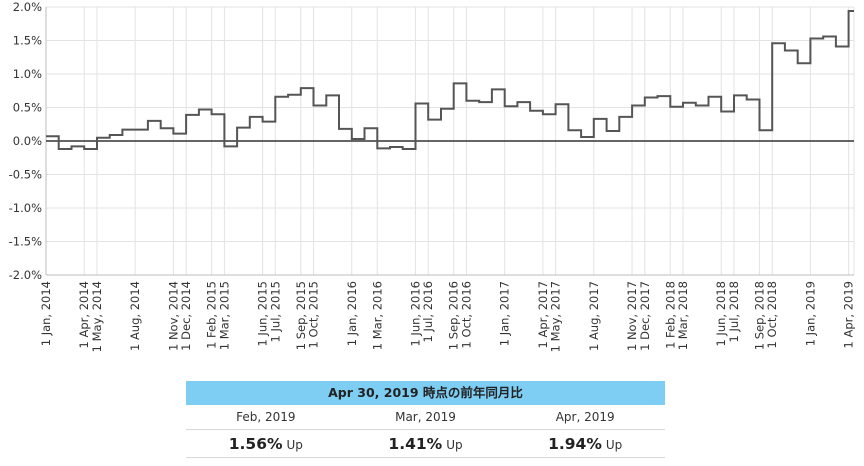 This screenshot has width=864, height=466. Describe the element at coordinates (505, 313) in the screenshot. I see `x-tick-label: 1 Jan, 2017` at that location.